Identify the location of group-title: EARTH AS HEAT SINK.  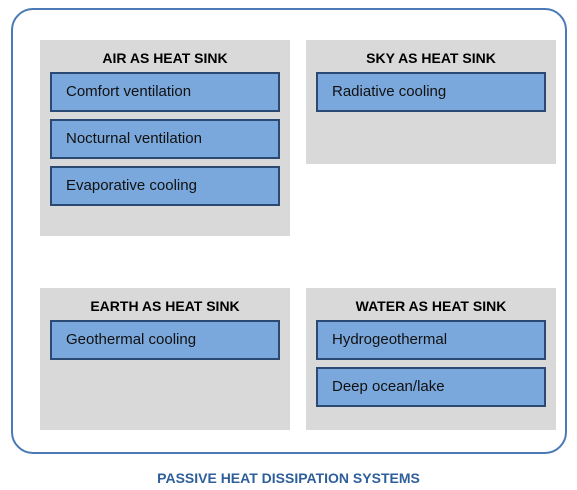
(165, 306).